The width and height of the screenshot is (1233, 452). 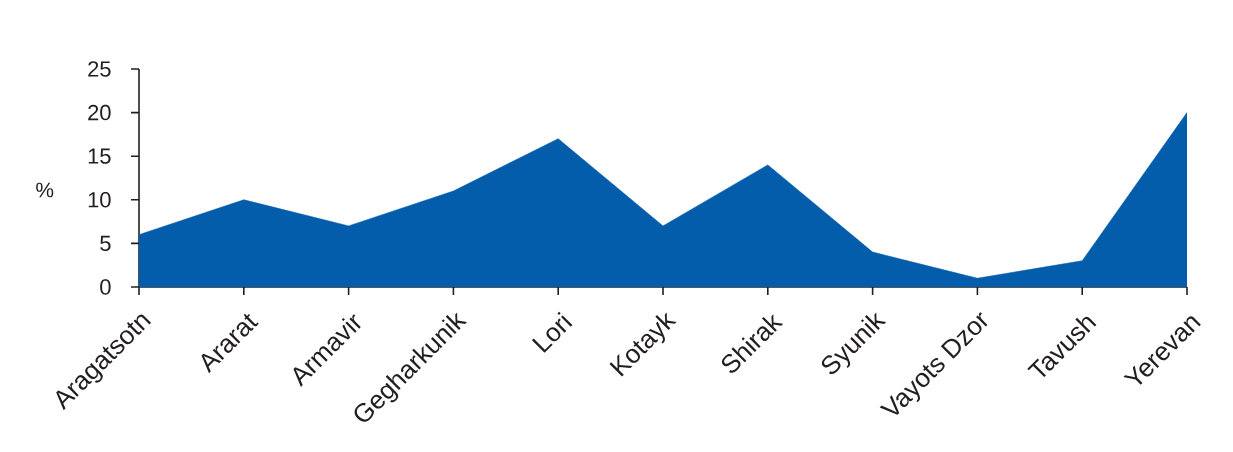 What do you see at coordinates (99, 112) in the screenshot?
I see `y-tick-label: 20` at bounding box center [99, 112].